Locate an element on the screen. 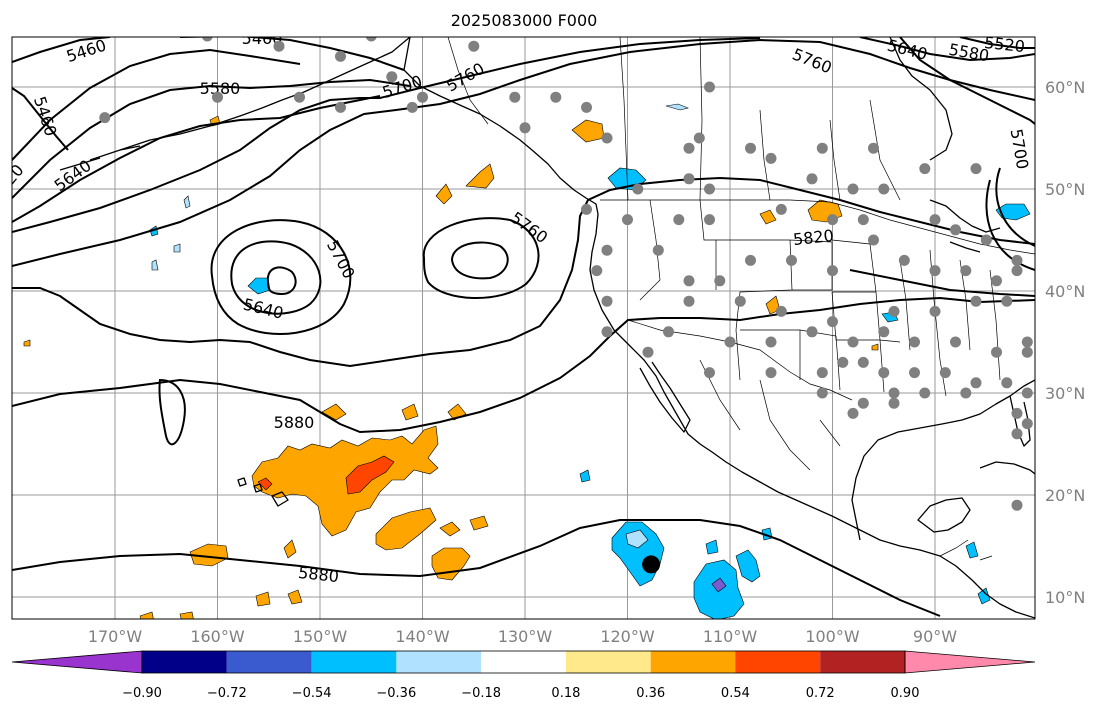 This screenshot has width=1105, height=716. contour-high-small is located at coordinates (479, 260).